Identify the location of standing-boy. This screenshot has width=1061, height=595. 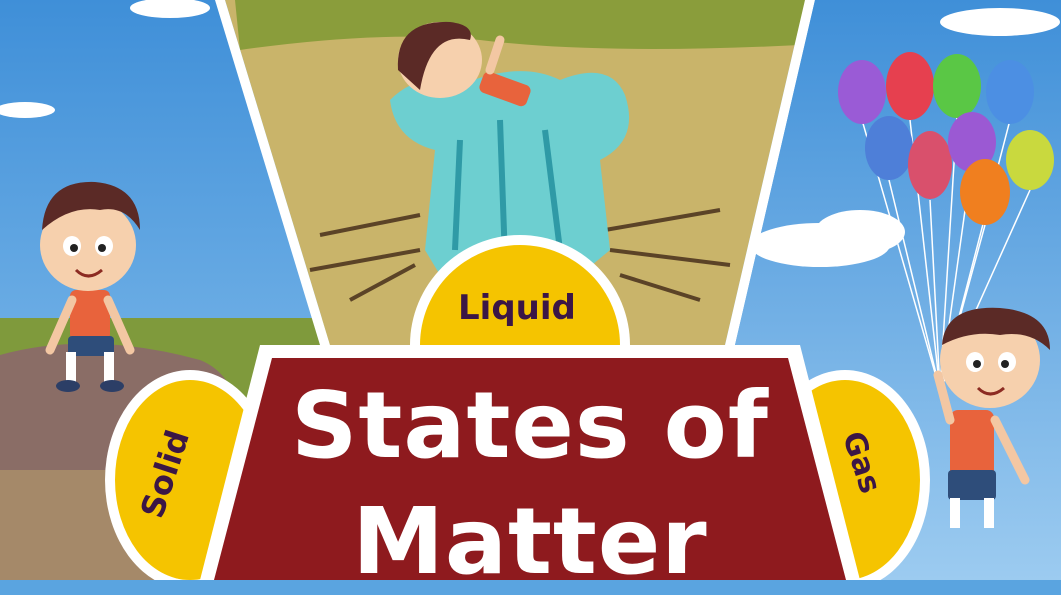
(991, 417).